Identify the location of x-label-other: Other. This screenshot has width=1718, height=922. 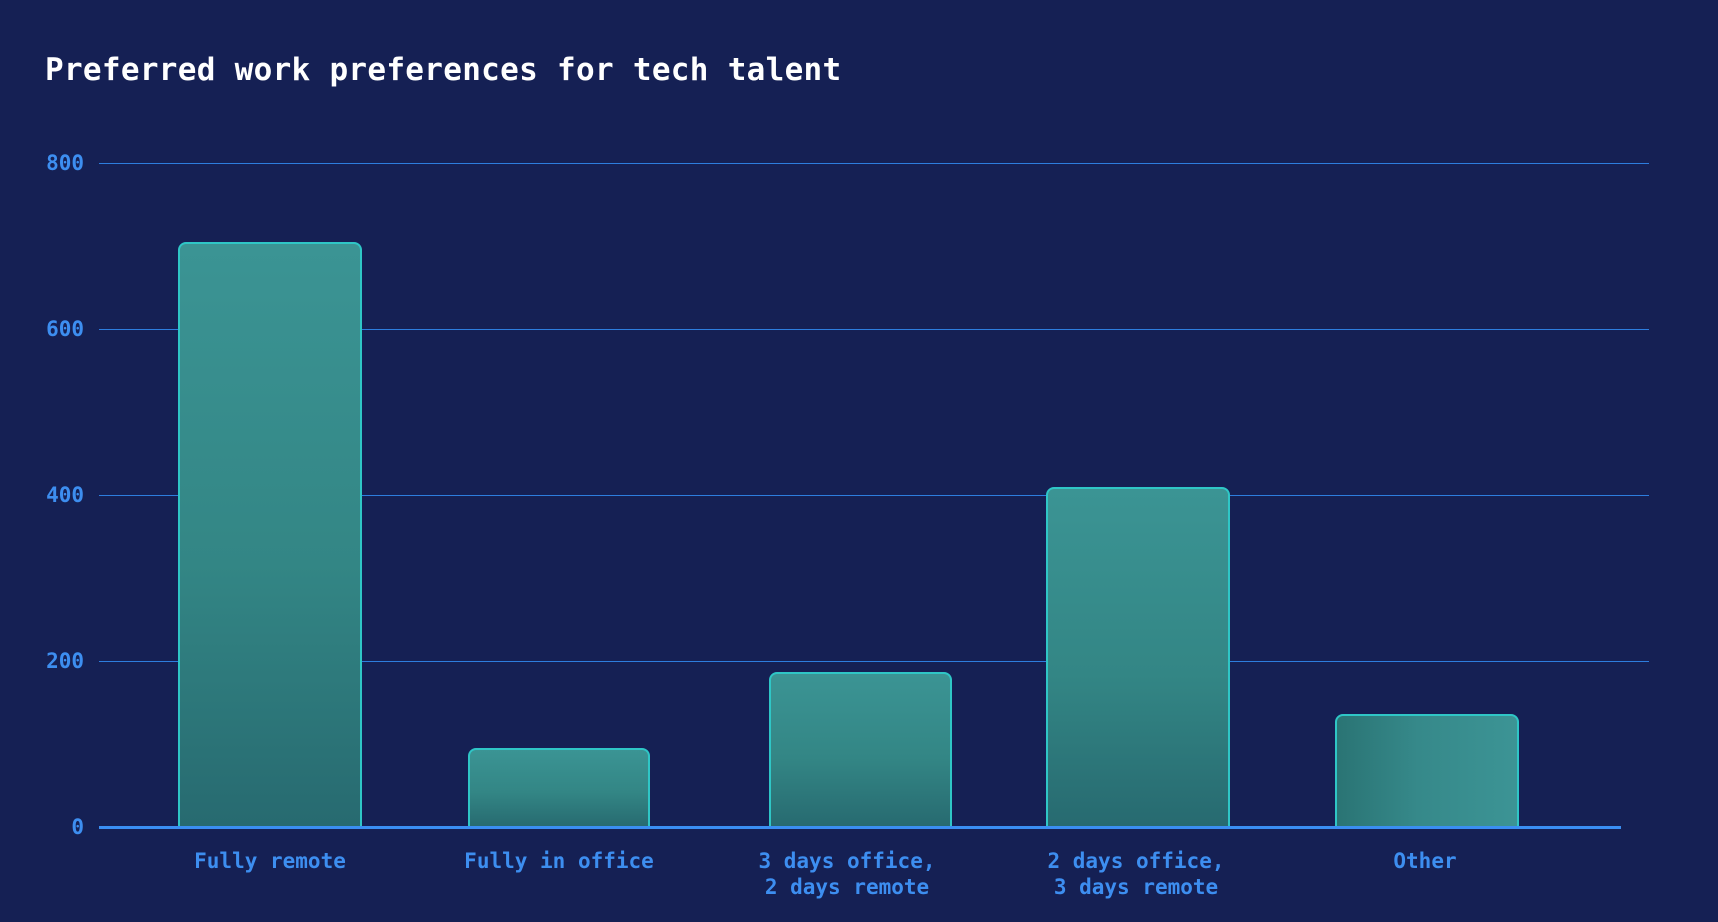
(1425, 861).